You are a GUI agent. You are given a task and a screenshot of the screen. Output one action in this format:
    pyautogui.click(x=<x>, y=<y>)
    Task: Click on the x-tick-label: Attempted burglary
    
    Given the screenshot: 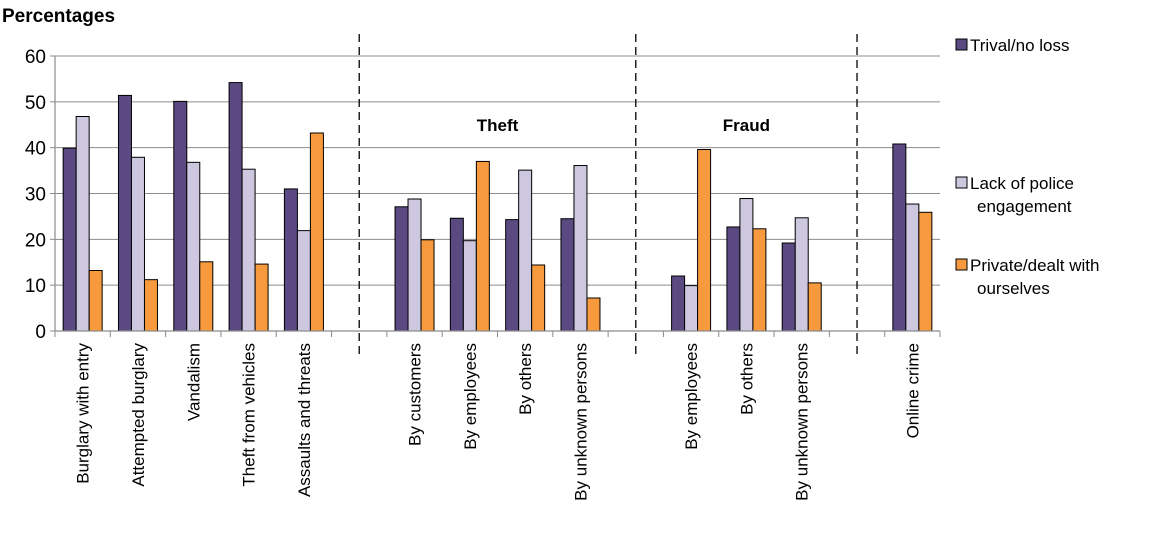 What is the action you would take?
    pyautogui.click(x=138, y=415)
    